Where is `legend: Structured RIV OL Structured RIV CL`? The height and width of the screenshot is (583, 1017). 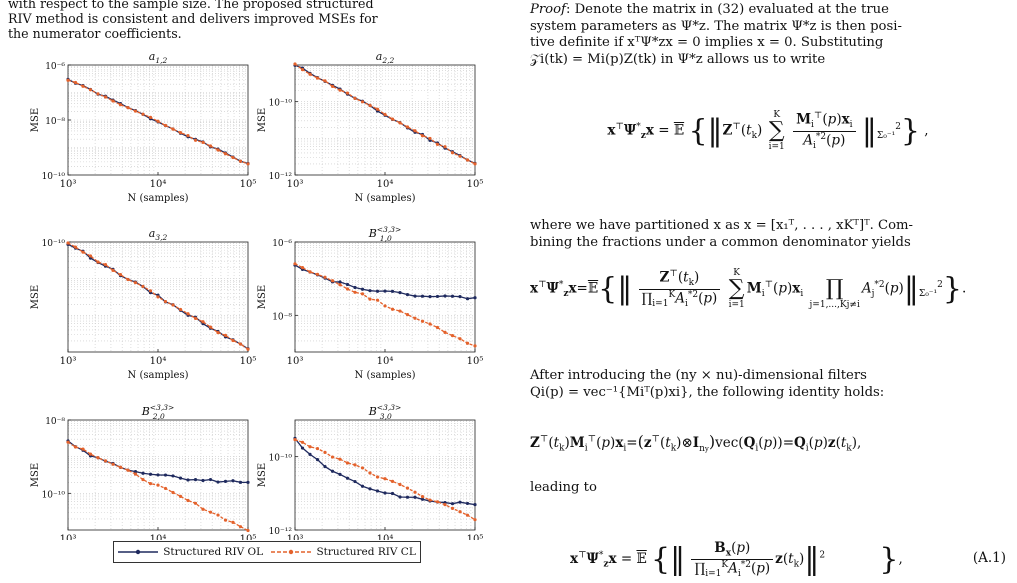
legend: Structured RIV OL Structured RIV CL is located at coordinates (267, 552).